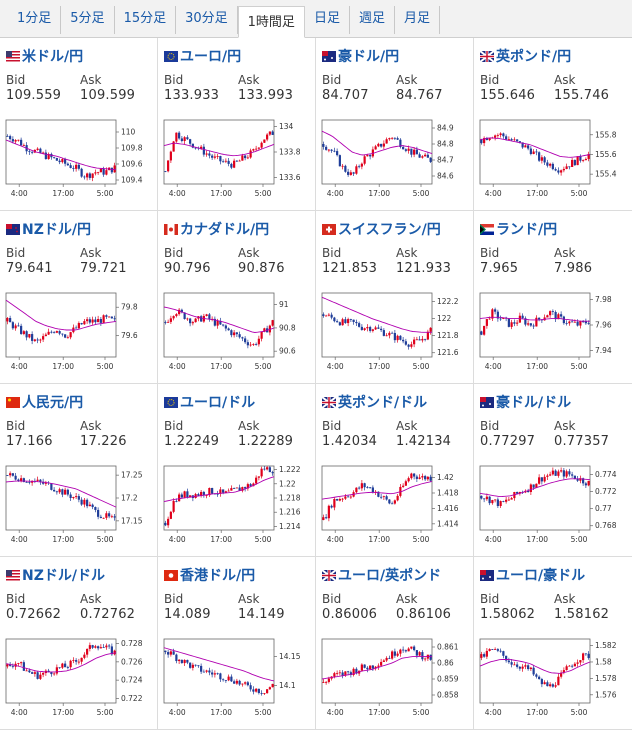  Describe the element at coordinates (553, 331) in the screenshot. I see `price-chart: 7.98 7.96 7.94 4:00 17:00 5:00` at that location.